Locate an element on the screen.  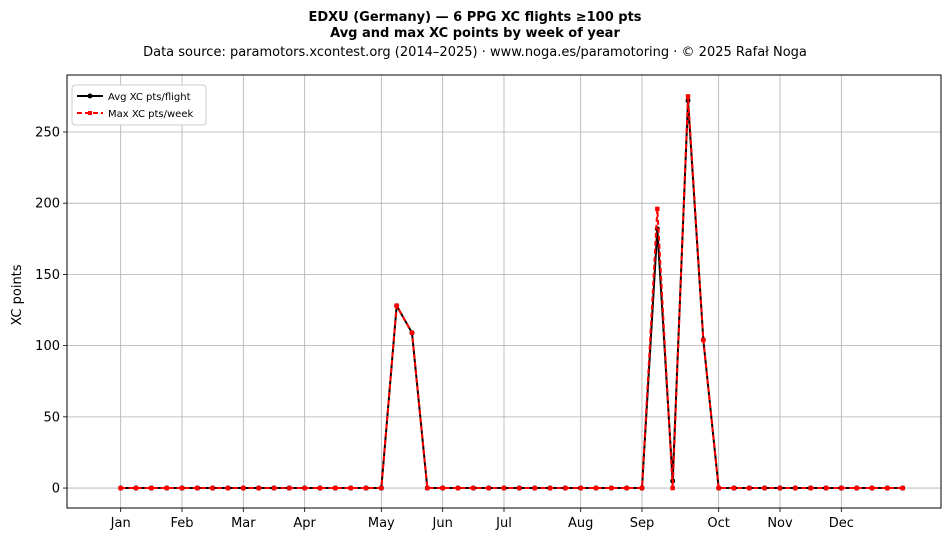
x-tick-label: Jan is located at coordinates (120, 523).